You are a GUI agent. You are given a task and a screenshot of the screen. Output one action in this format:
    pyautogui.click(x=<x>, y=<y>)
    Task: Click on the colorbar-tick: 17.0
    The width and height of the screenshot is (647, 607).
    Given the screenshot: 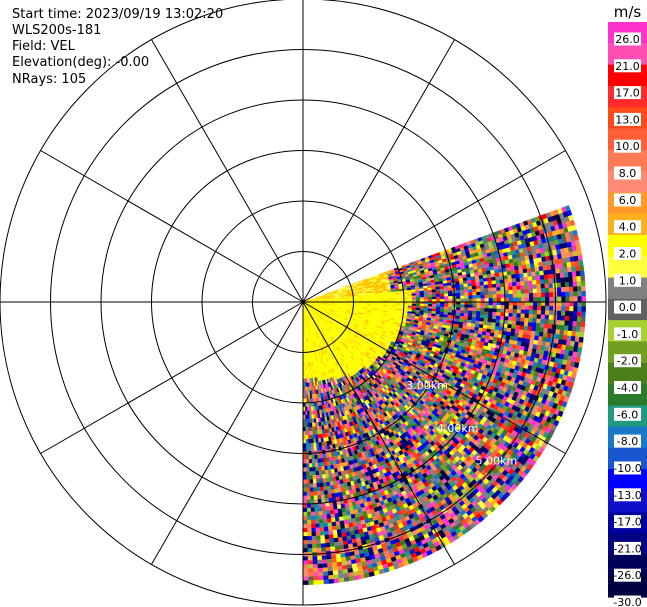 What is the action you would take?
    pyautogui.click(x=627, y=93)
    